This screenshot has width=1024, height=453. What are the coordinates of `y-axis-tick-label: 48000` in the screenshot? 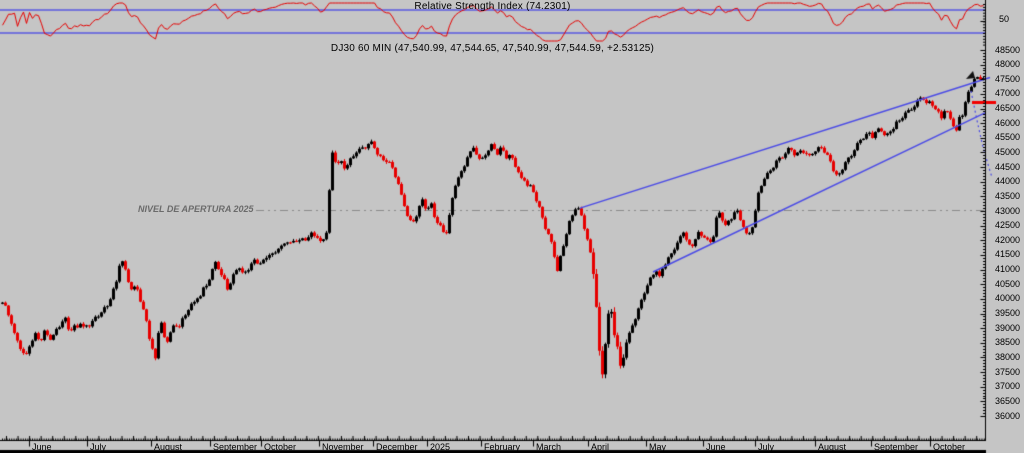 It's located at (1008, 64).